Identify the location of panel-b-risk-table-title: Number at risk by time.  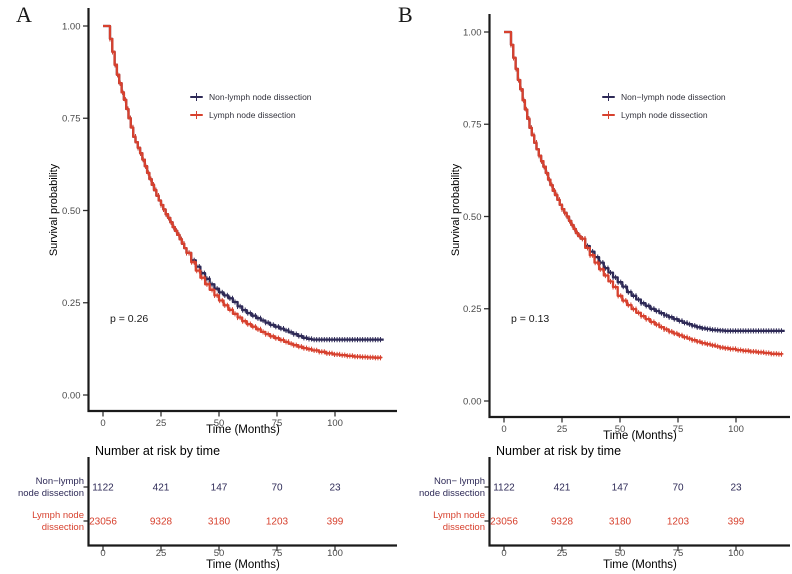
(559, 451).